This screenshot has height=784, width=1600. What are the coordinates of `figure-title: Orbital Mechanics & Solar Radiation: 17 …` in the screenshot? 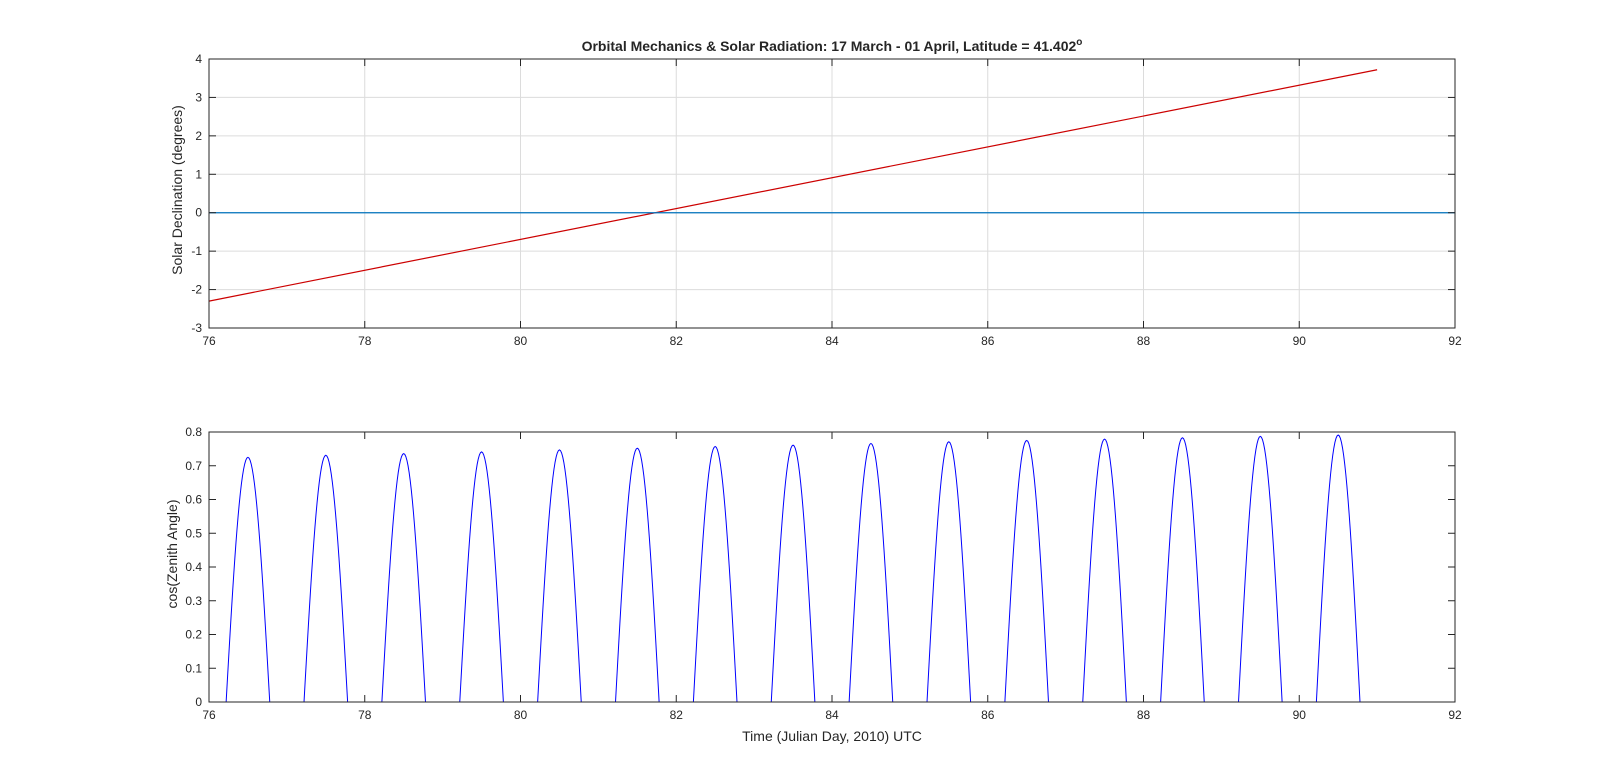 It's located at (832, 45).